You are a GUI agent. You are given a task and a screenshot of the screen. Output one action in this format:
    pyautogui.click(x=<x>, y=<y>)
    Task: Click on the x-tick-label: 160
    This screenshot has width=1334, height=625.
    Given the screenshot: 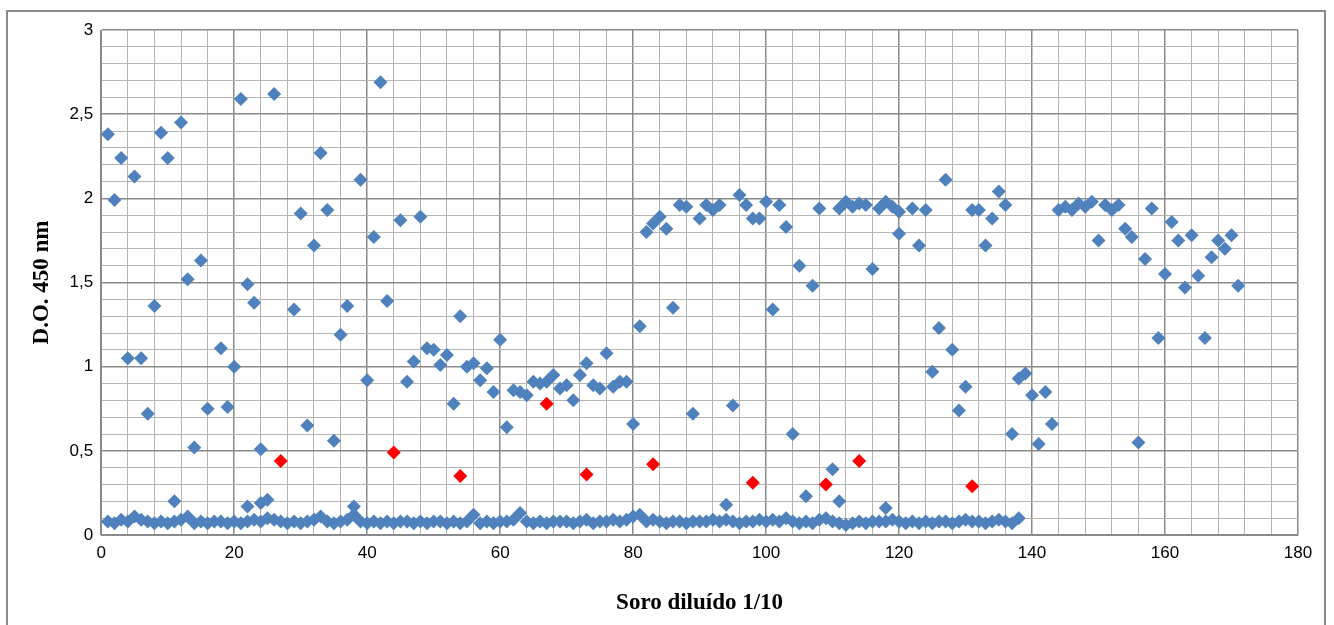 What is the action you would take?
    pyautogui.click(x=1165, y=552)
    